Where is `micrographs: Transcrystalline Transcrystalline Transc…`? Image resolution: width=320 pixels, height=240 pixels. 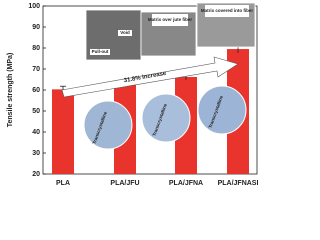
micrographs: Transcrystalline Transcrystalline Transc… is located at coordinates (165, 117).